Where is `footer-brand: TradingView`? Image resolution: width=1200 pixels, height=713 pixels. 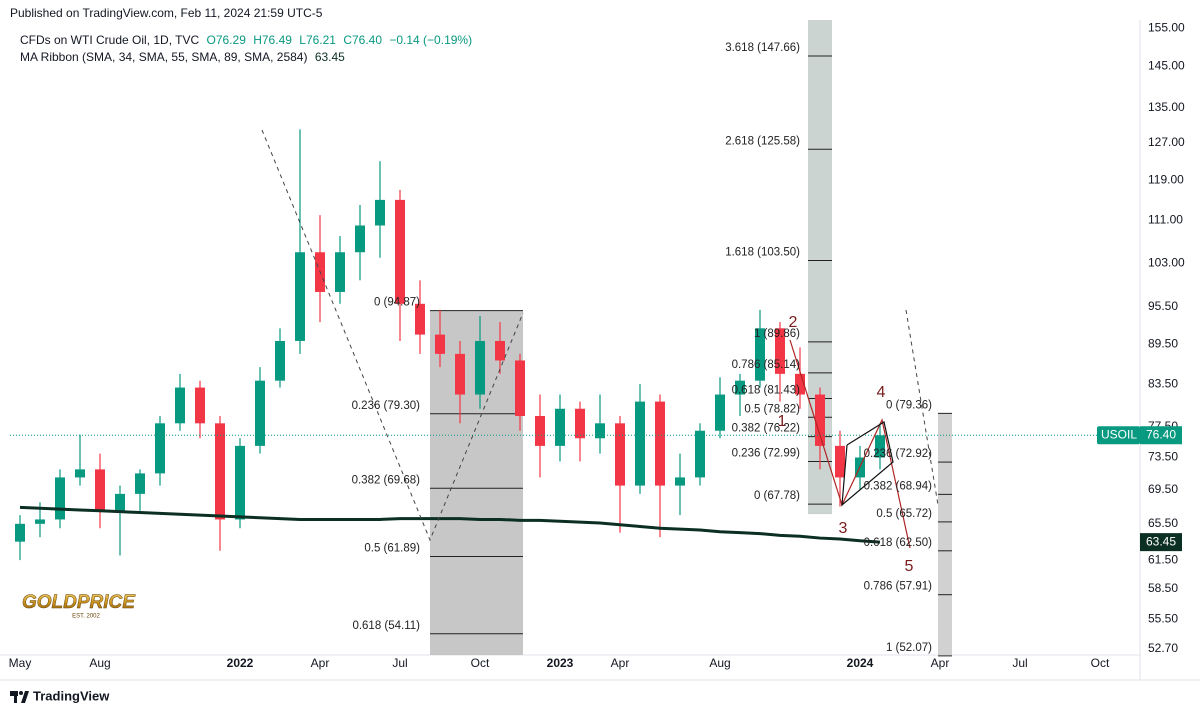
footer-brand: TradingView is located at coordinates (71, 695).